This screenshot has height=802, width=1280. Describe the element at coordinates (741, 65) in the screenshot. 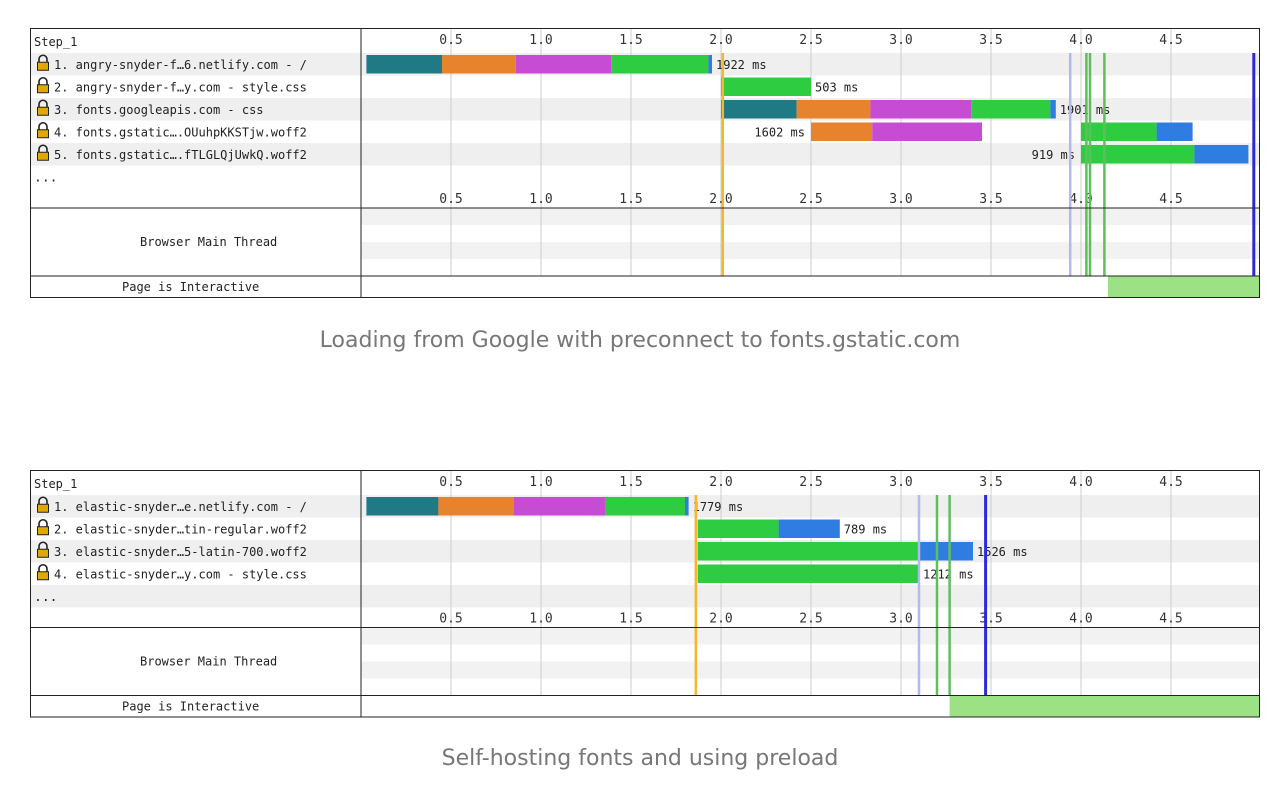

I see `request-duration: 1922 ms` at that location.